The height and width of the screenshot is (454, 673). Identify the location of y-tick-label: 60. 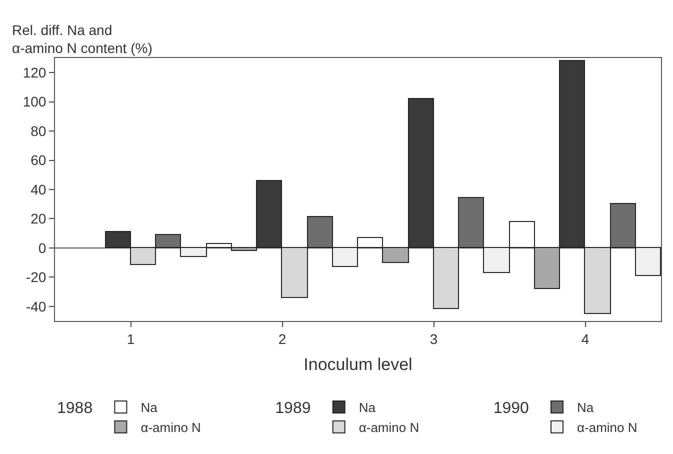
(38, 160).